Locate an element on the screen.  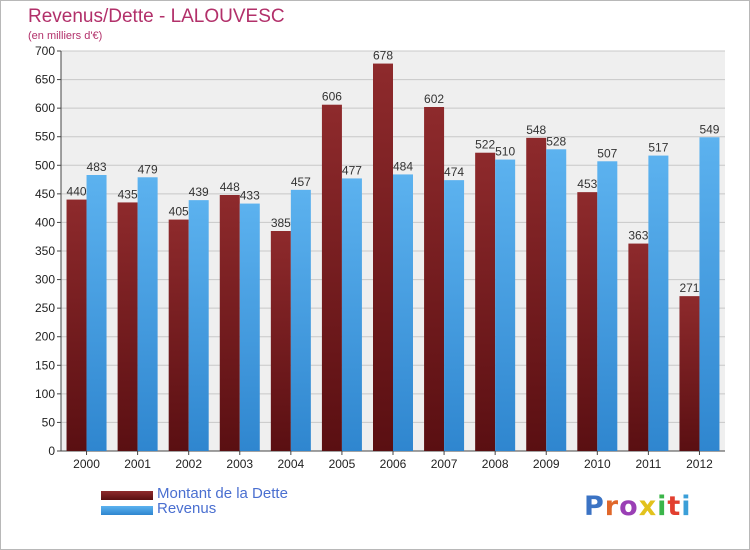
x-tick-label: 2003 is located at coordinates (239, 464).